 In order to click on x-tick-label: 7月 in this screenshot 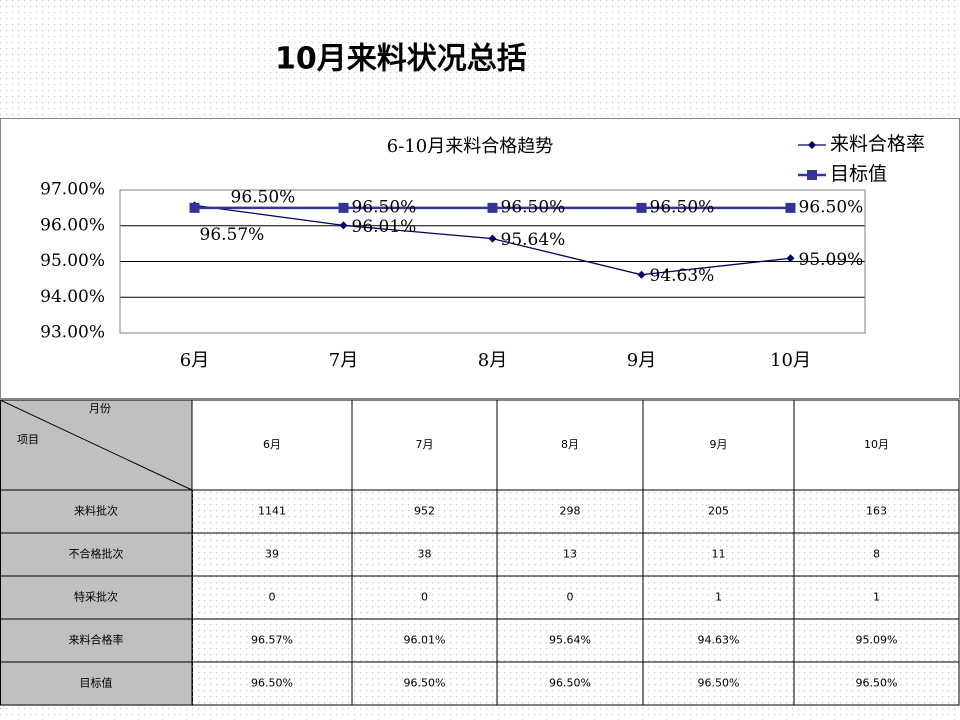, I will do `click(343, 360)`.